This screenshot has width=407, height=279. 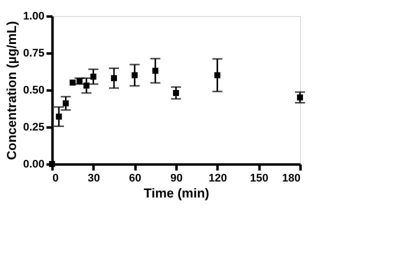 I want to click on y-tick-label: 0.00, so click(x=33, y=164).